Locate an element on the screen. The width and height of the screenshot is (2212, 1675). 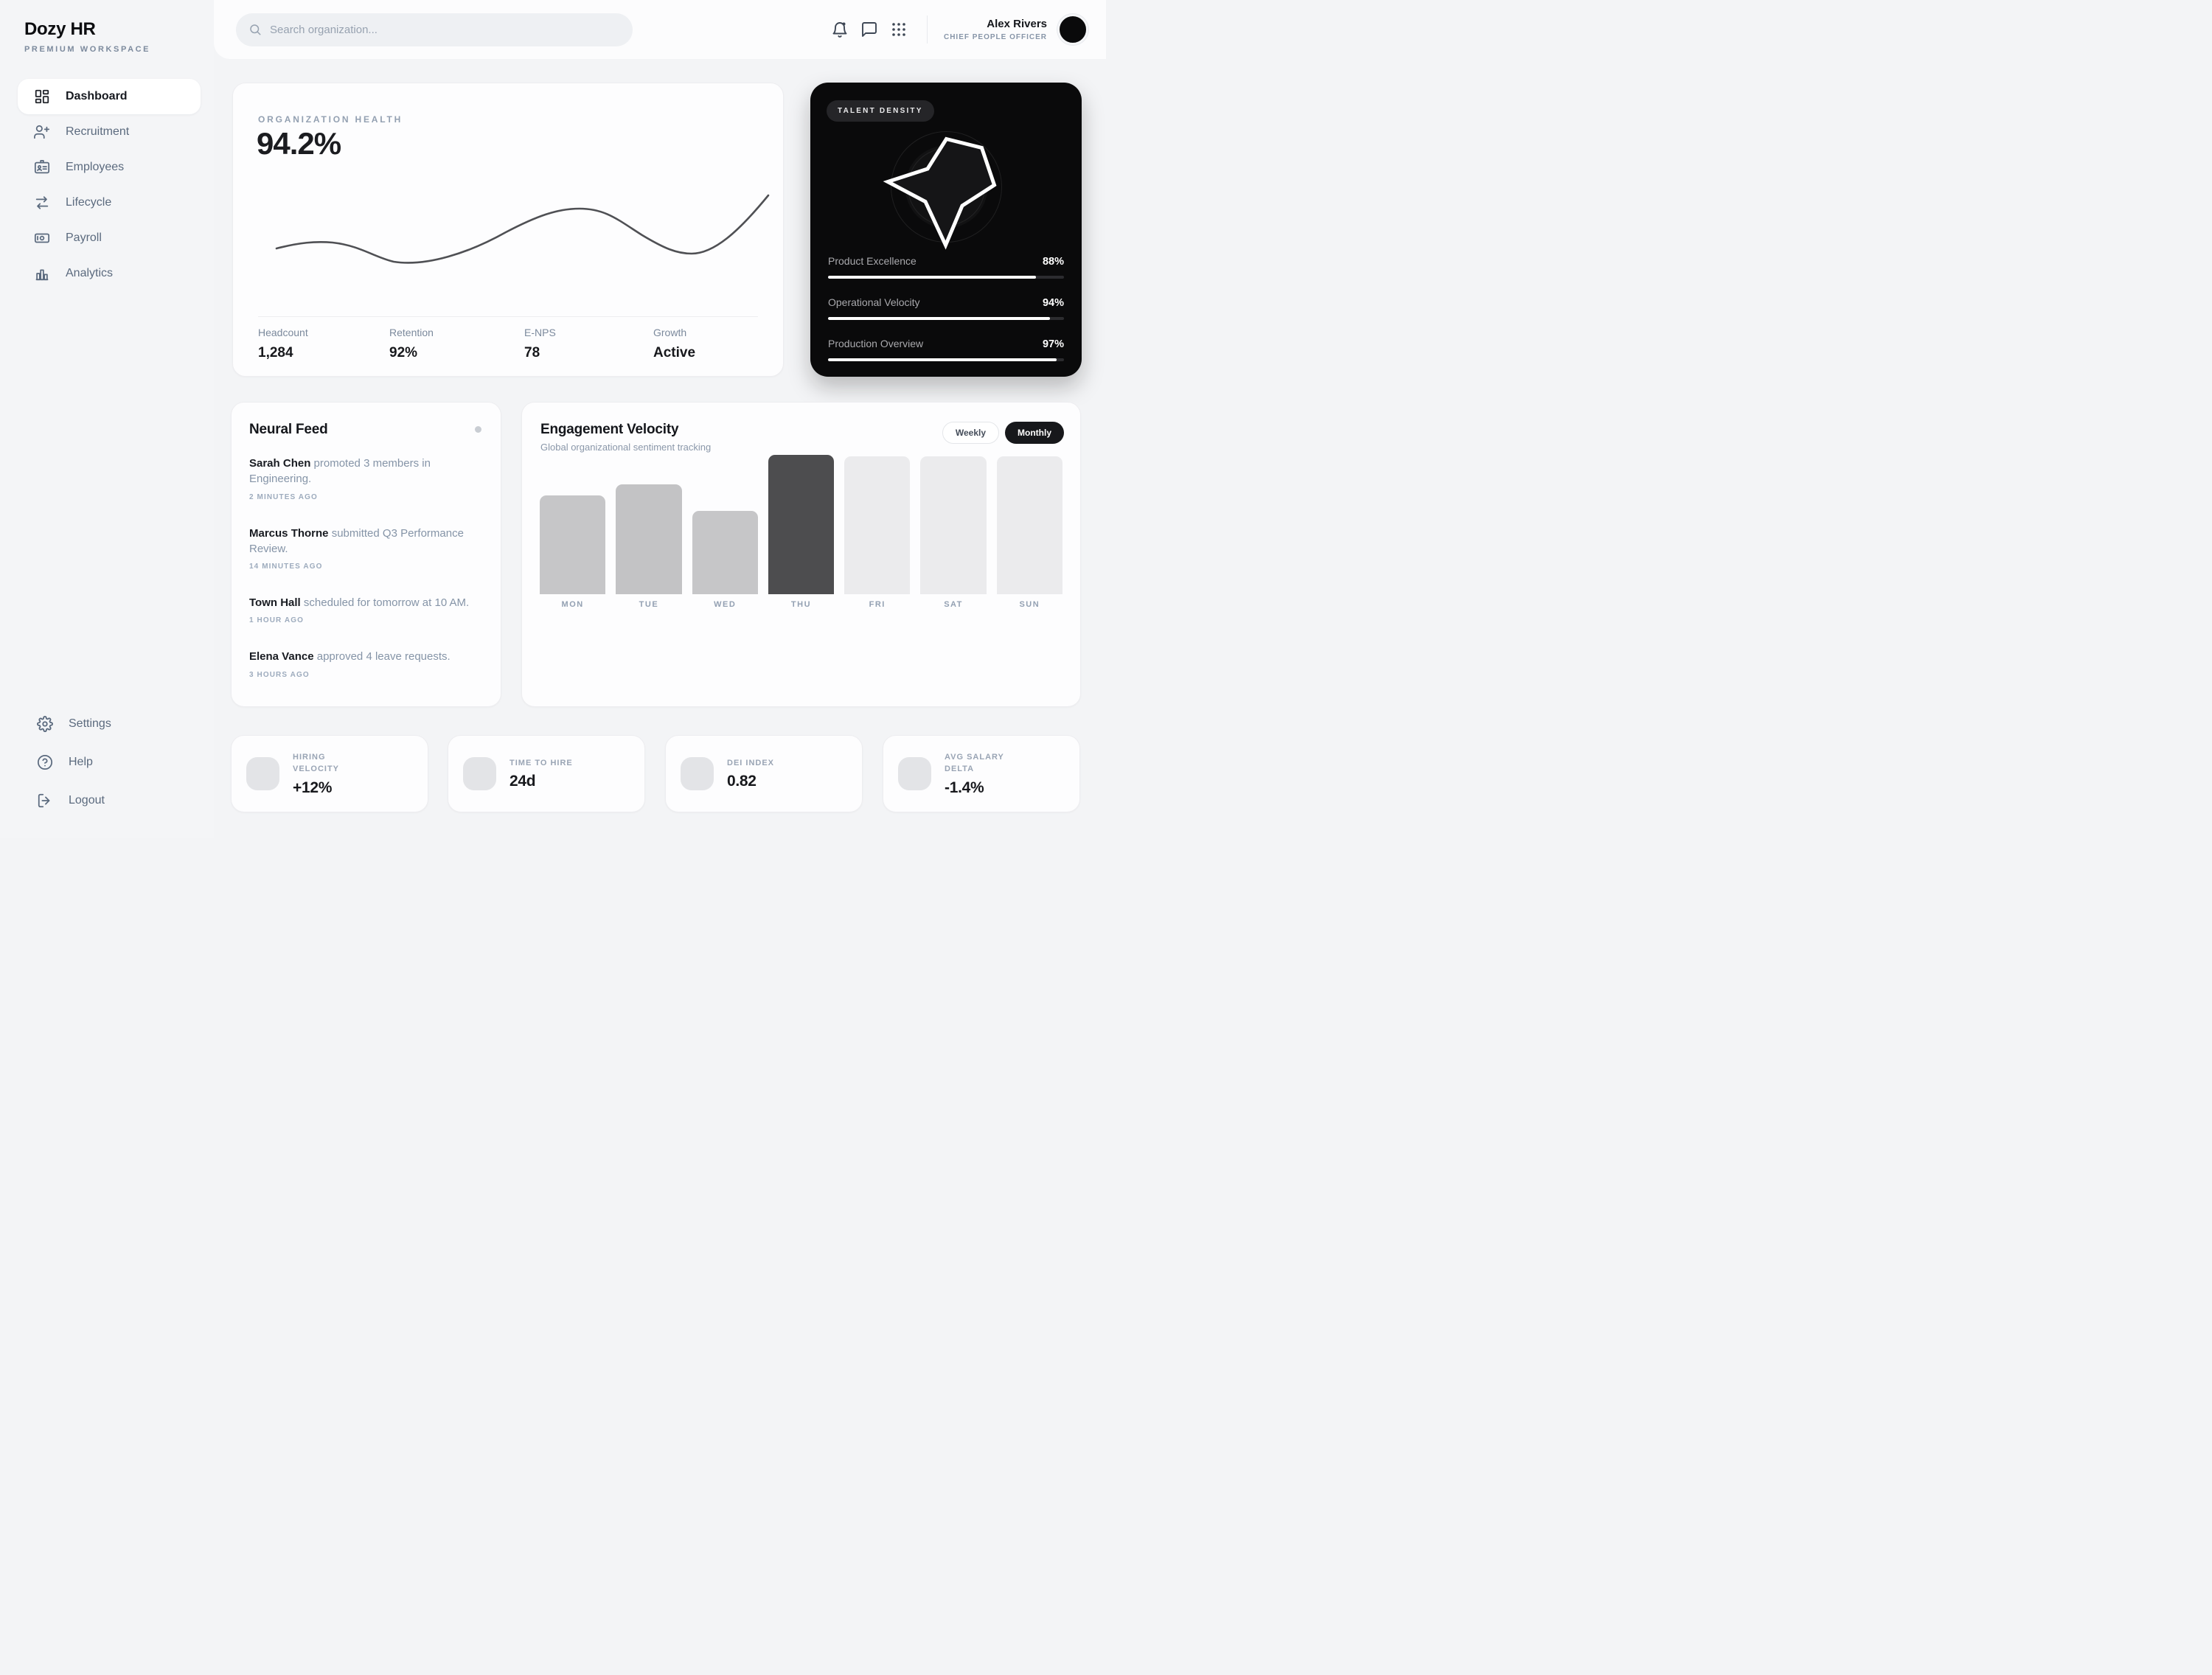
apps-button is located at coordinates (899, 29).